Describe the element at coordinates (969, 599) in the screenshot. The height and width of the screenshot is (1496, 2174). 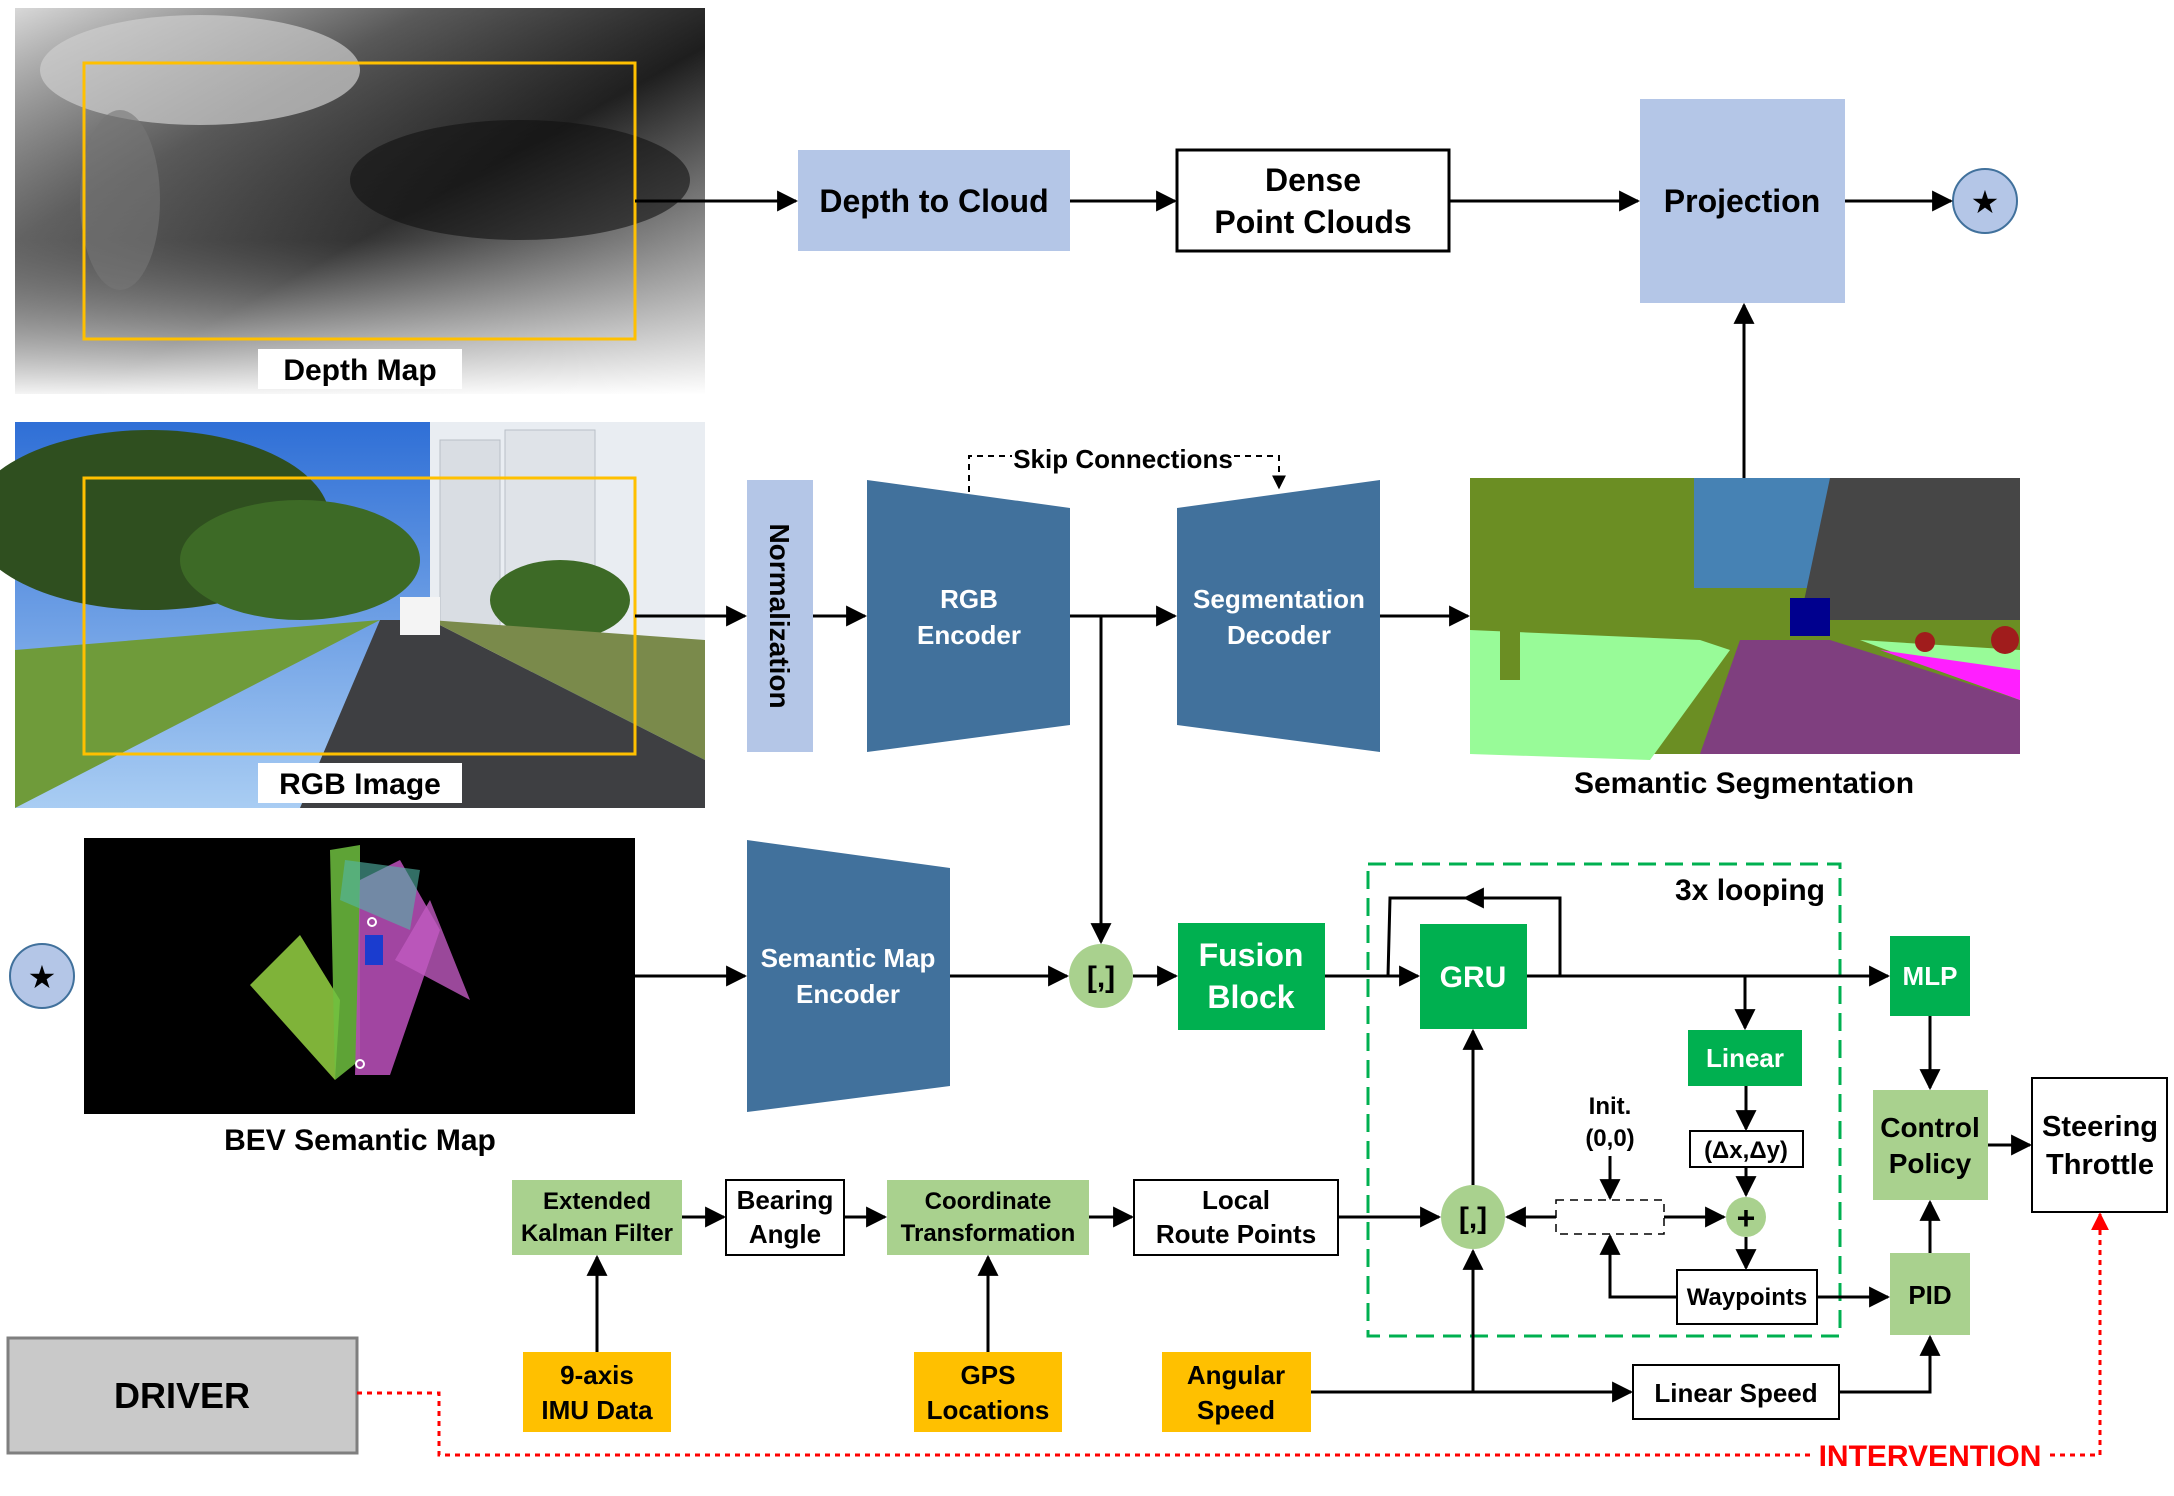
I see `rgb-encoder-text-1: RGB` at that location.